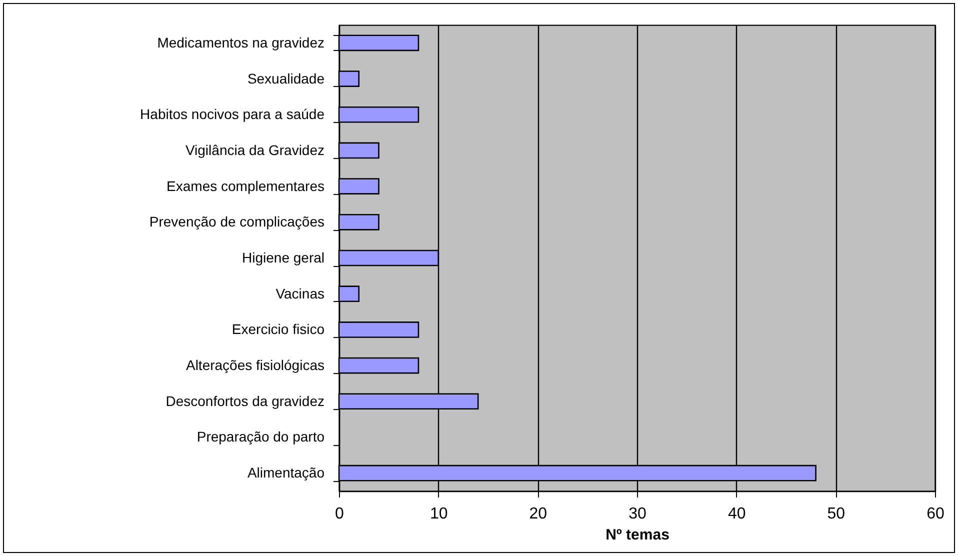  I want to click on x-tick-label: 50, so click(836, 514).